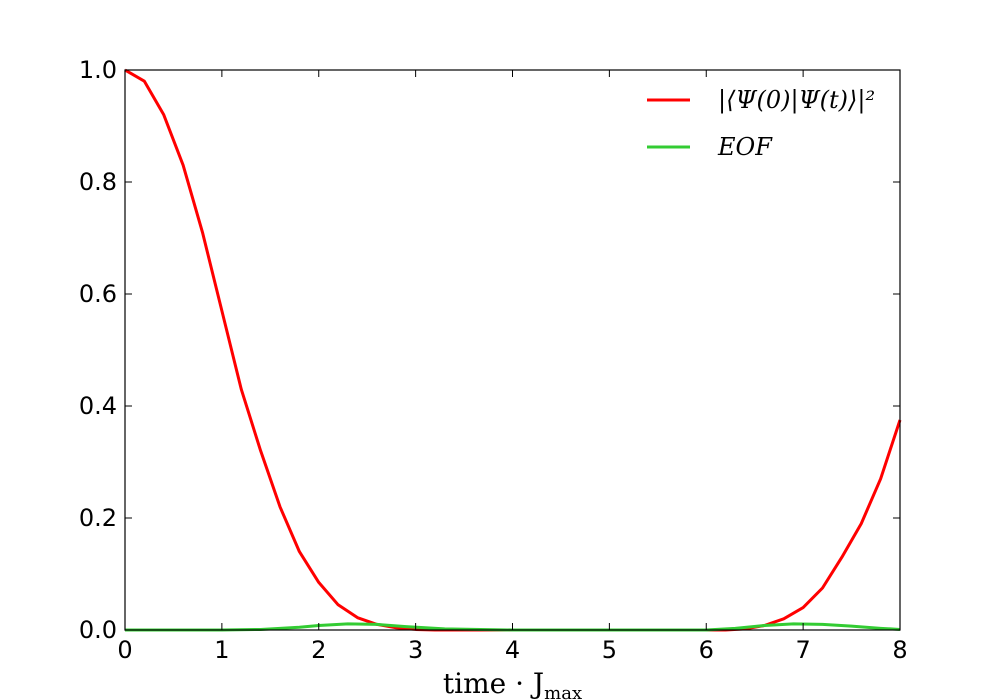 This screenshot has width=1000, height=700. What do you see at coordinates (609, 650) in the screenshot?
I see `x-tick-label: 5` at bounding box center [609, 650].